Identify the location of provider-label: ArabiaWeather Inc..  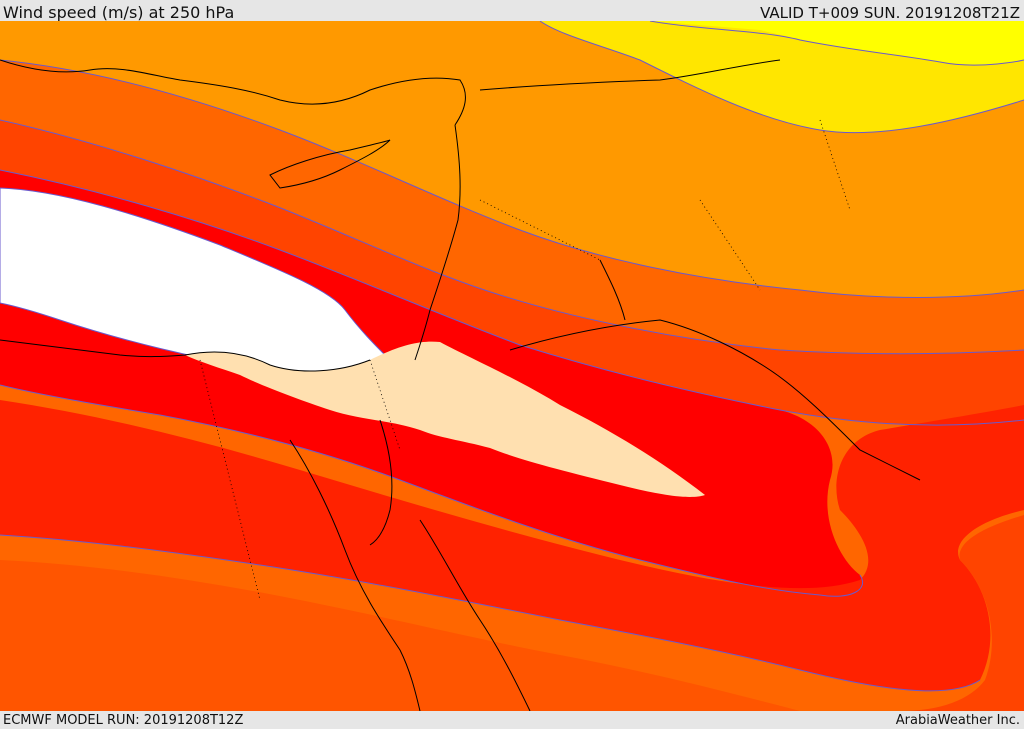
(957, 720).